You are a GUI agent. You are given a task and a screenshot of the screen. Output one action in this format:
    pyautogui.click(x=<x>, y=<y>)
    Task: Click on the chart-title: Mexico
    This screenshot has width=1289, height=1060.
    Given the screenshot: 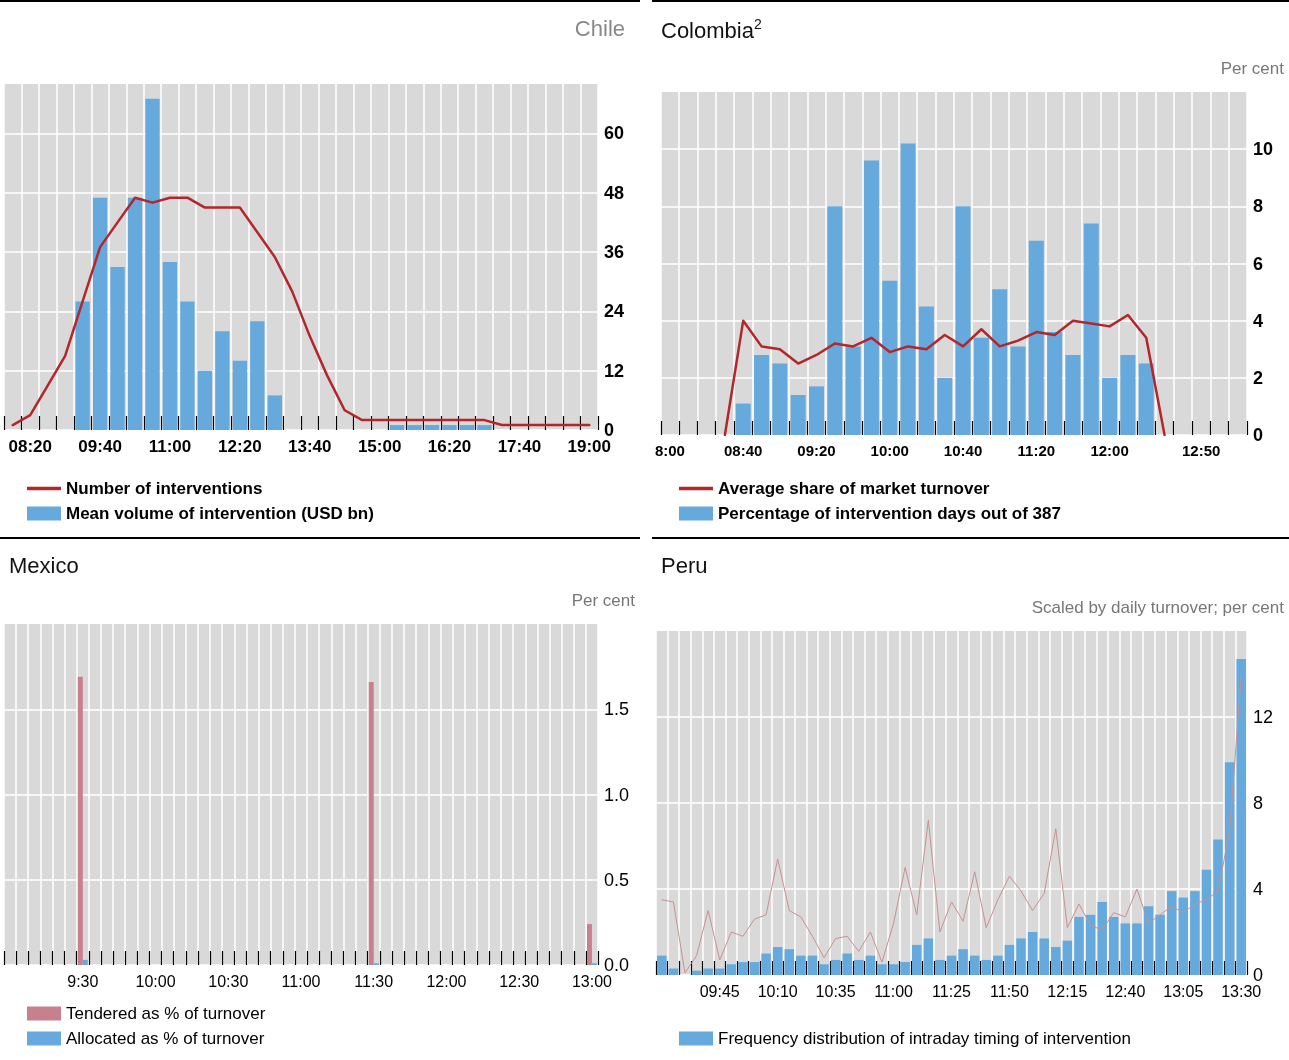 What is the action you would take?
    pyautogui.click(x=44, y=565)
    